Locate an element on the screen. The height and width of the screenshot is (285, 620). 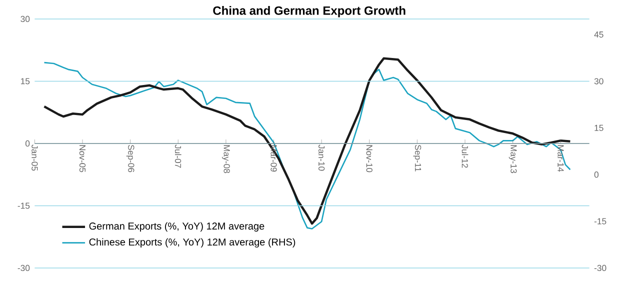
x-tick-label: Jan-05 is located at coordinates (35, 157).